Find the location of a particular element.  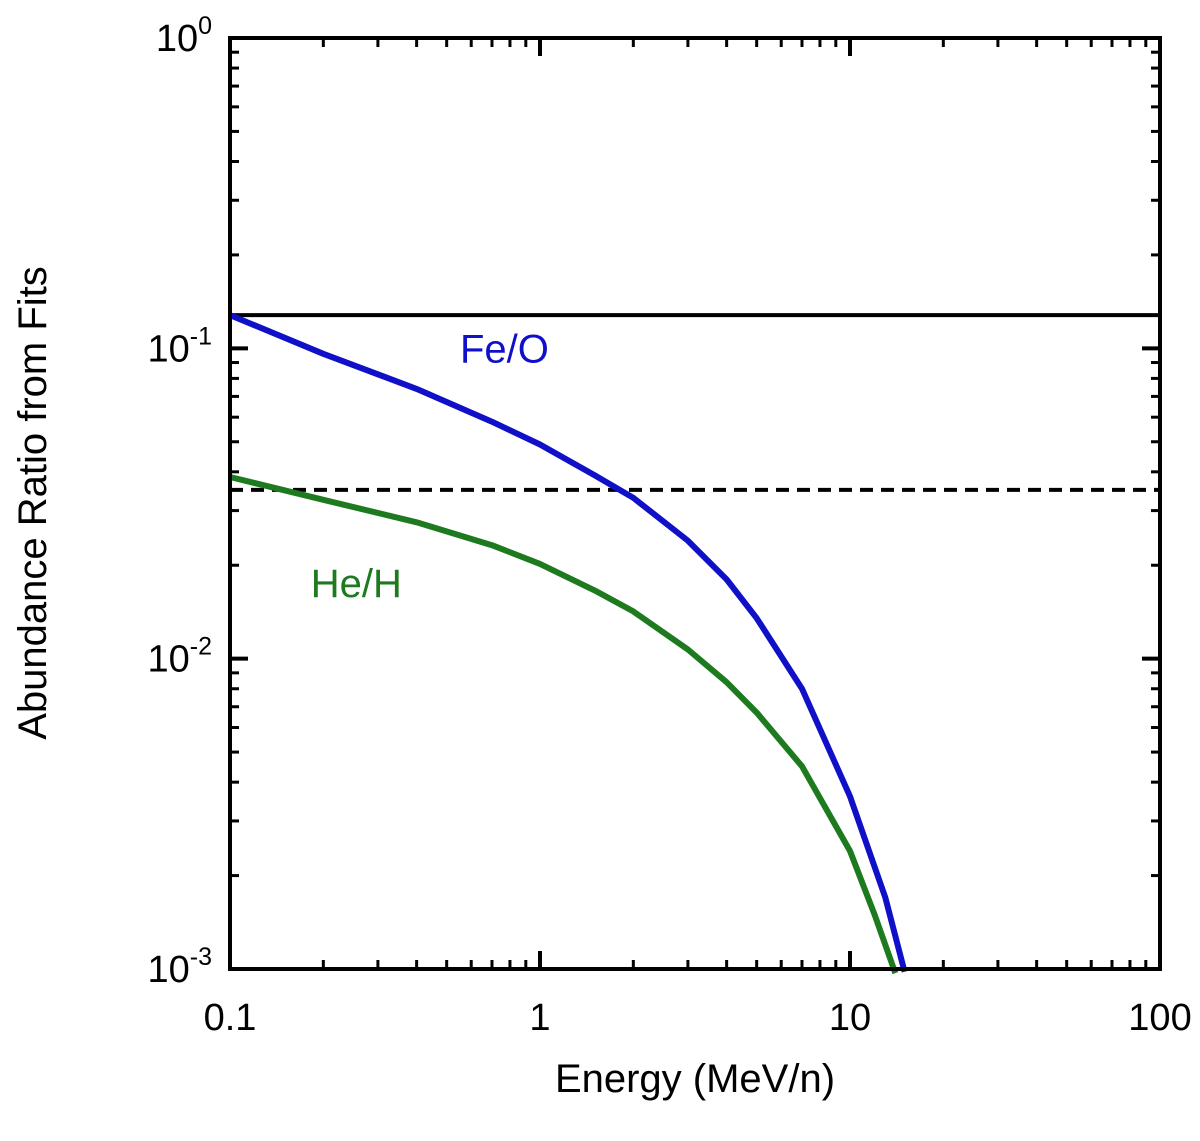

x-tick-label: 100 is located at coordinates (1159, 1018).